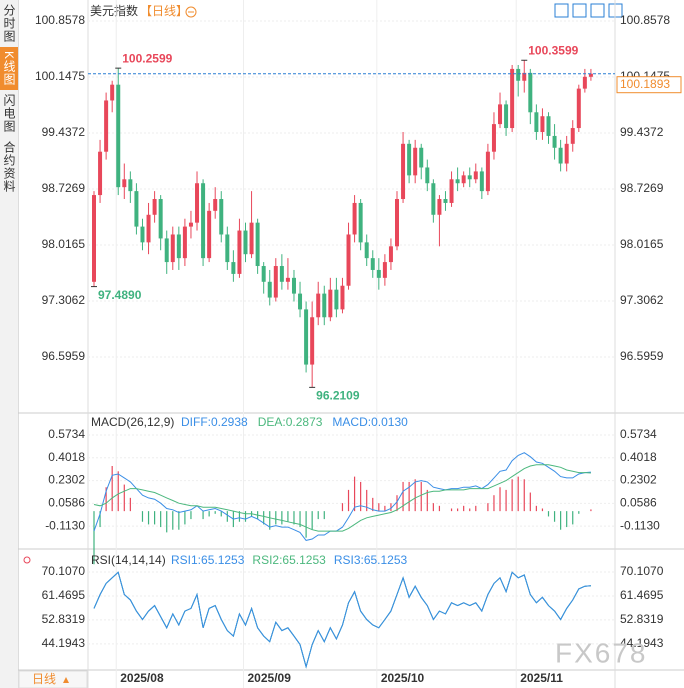 The height and width of the screenshot is (688, 684). I want to click on legend-value: 0.2938, so click(229, 422).